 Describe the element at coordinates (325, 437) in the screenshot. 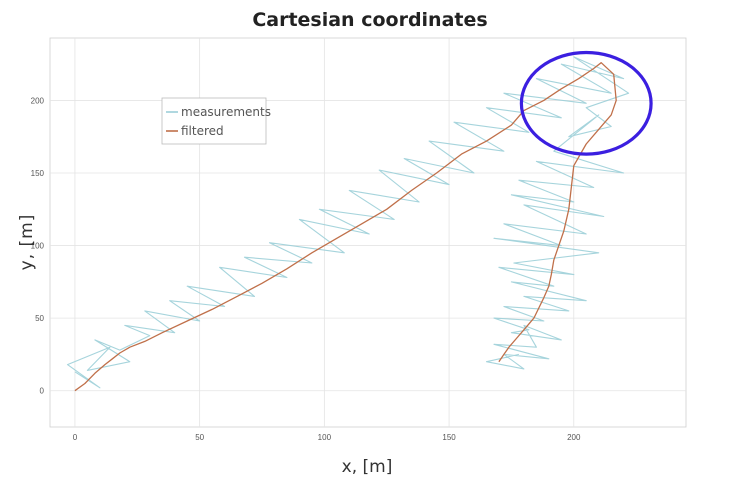

I see `x-tick-label: 100` at that location.